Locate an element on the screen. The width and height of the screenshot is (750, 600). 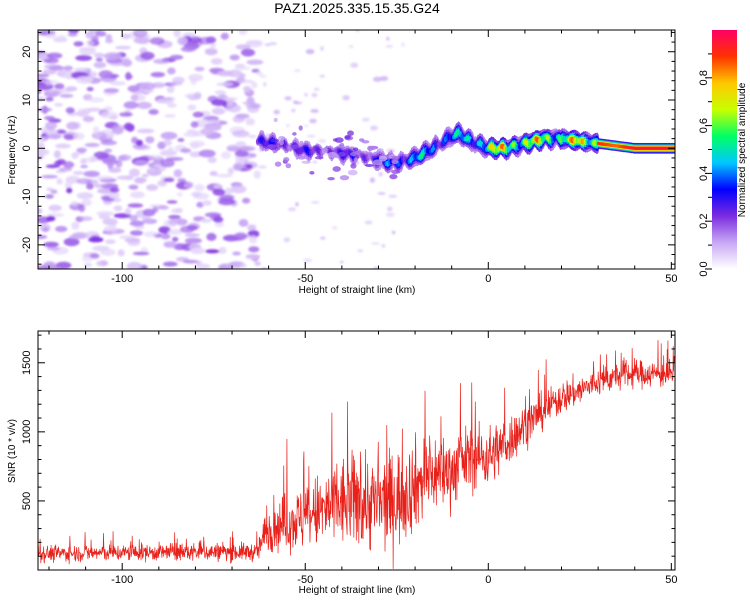
y-tick-label: 0 is located at coordinates (27, 148).